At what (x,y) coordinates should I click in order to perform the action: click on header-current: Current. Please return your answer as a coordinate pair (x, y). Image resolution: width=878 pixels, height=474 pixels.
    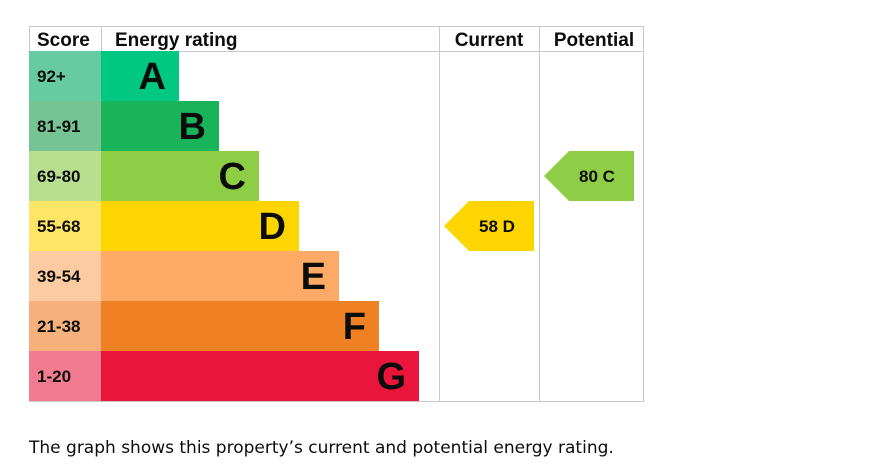
    Looking at the image, I should click on (489, 40).